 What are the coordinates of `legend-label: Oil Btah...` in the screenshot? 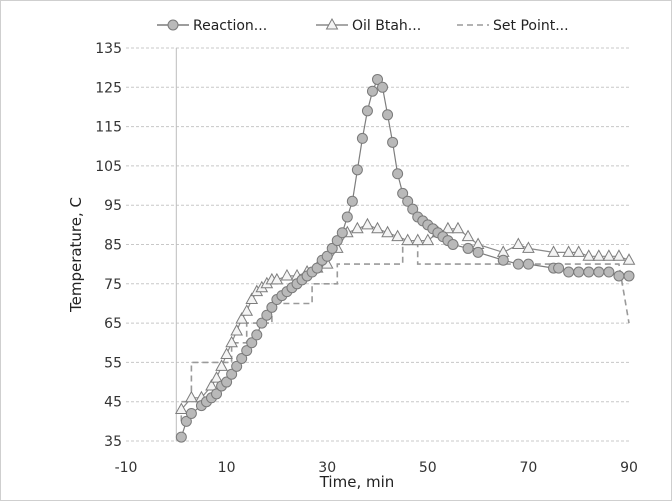 It's located at (386, 26).